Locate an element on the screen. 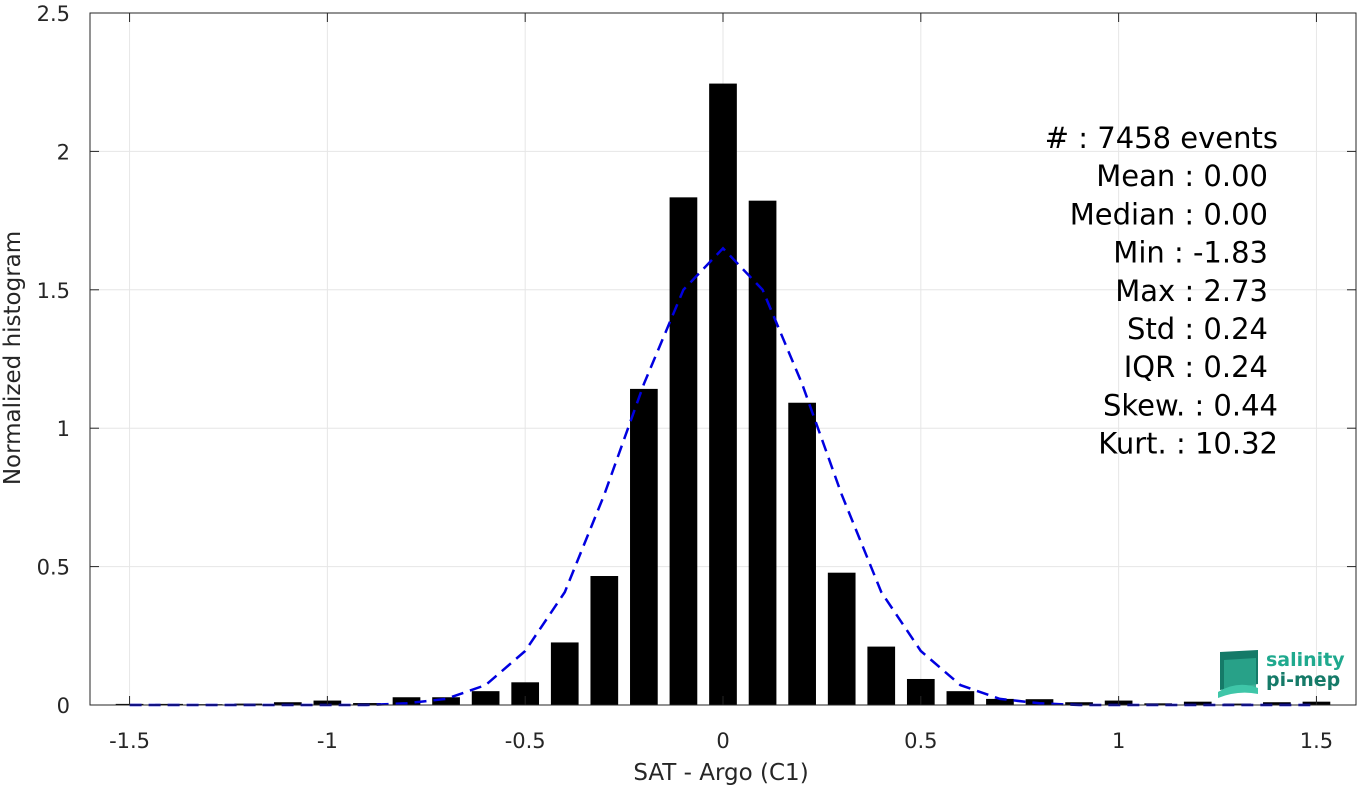 The width and height of the screenshot is (1367, 787). y-axis-label: Normalized histogram is located at coordinates (13, 358).